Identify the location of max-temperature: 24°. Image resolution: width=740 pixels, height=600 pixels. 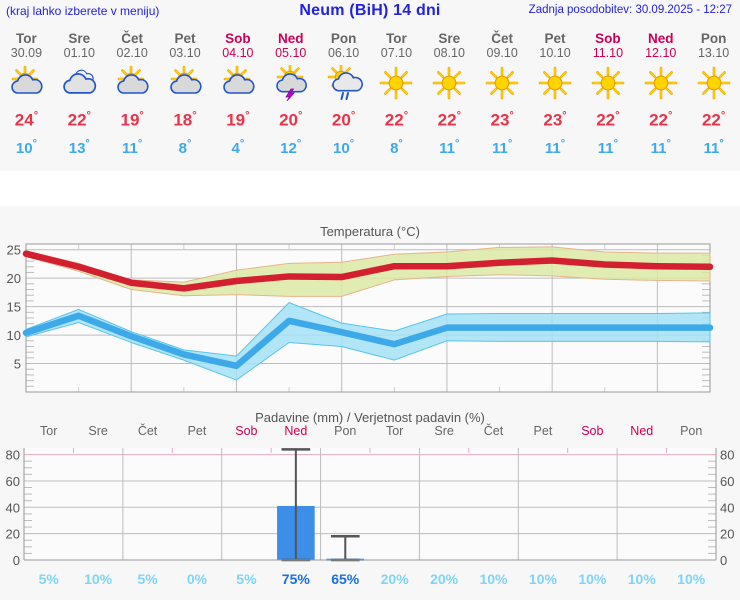
(26, 120).